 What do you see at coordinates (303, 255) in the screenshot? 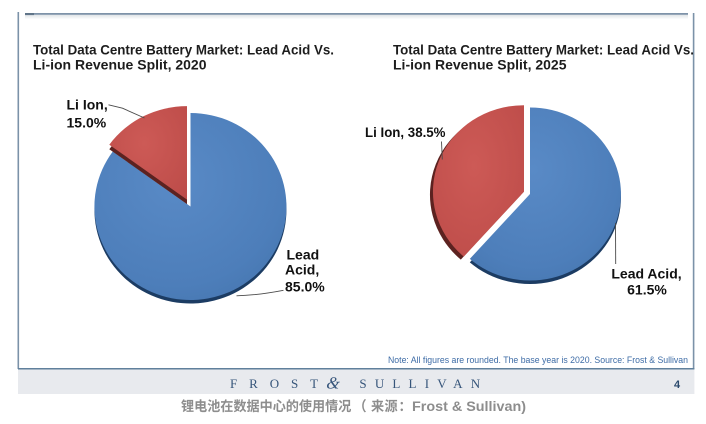
I see `svg-text: Lead` at bounding box center [303, 255].